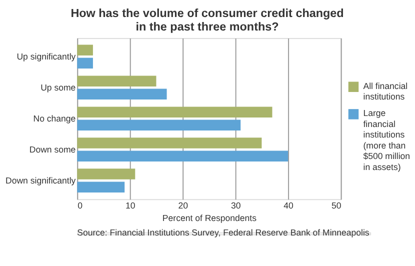  What do you see at coordinates (385, 91) in the screenshot?
I see `legend-label: All financial institutions` at bounding box center [385, 91].